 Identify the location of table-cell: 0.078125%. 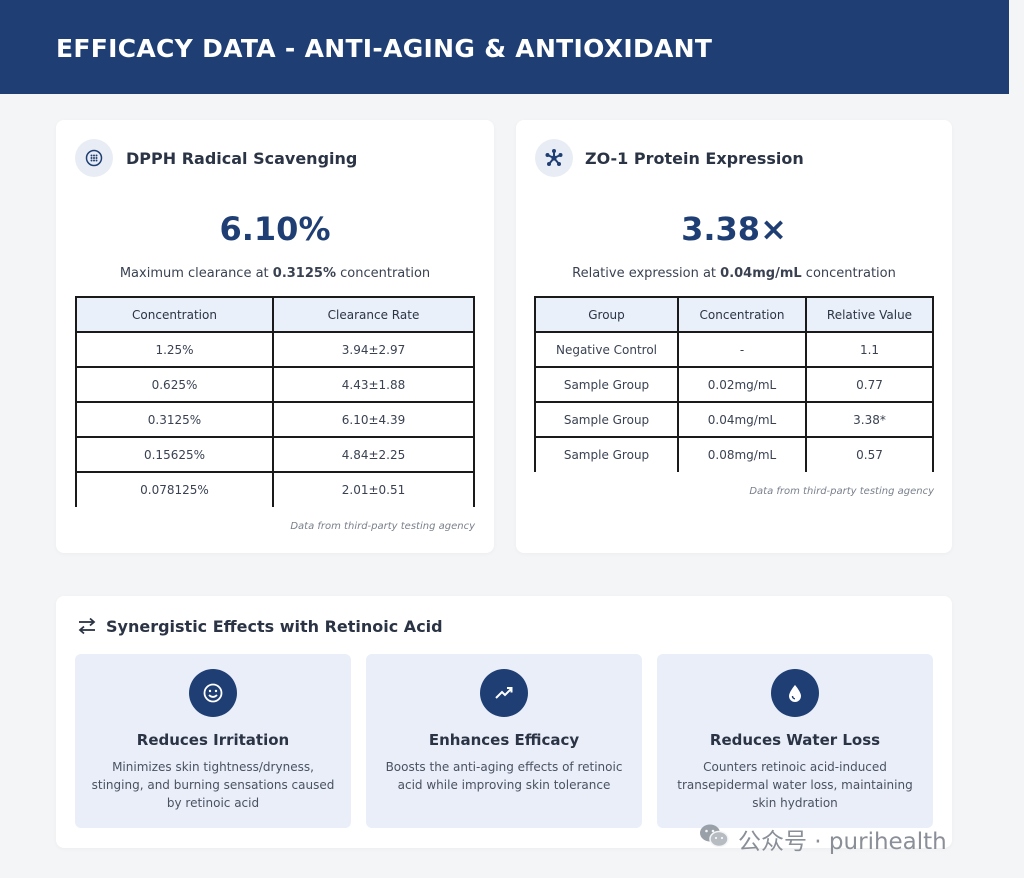
(174, 489).